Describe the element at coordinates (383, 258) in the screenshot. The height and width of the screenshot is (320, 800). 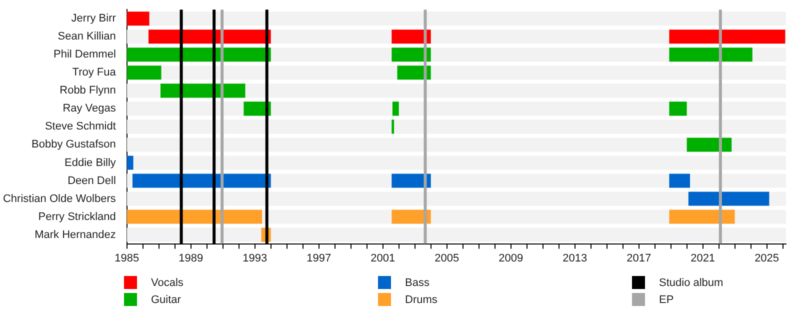
I see `x-tick-label: 2001` at that location.